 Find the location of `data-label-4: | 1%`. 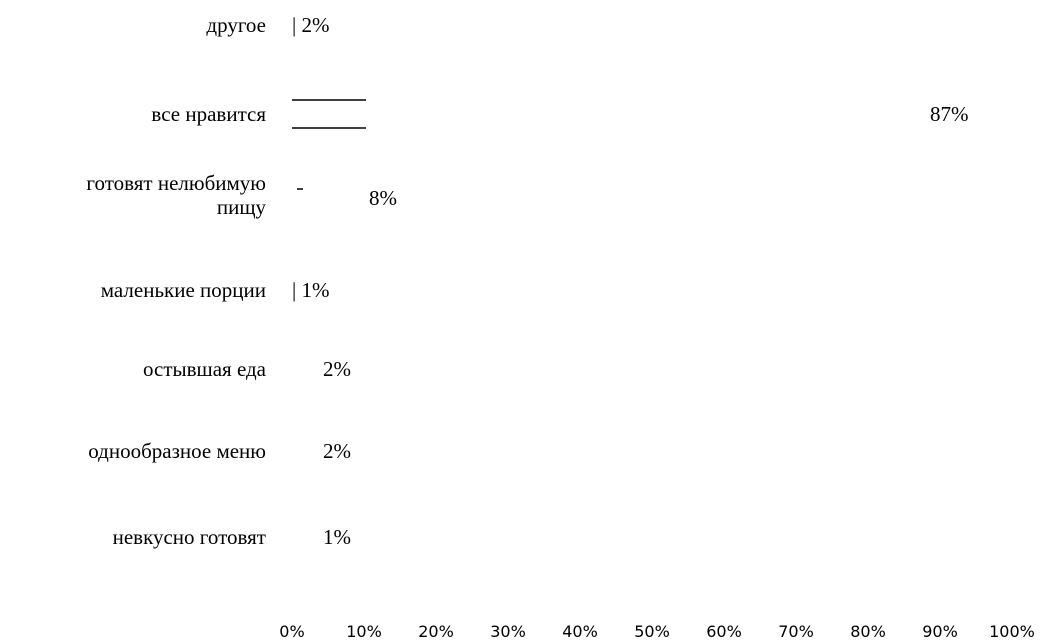

data-label-4: | 1% is located at coordinates (310, 290).